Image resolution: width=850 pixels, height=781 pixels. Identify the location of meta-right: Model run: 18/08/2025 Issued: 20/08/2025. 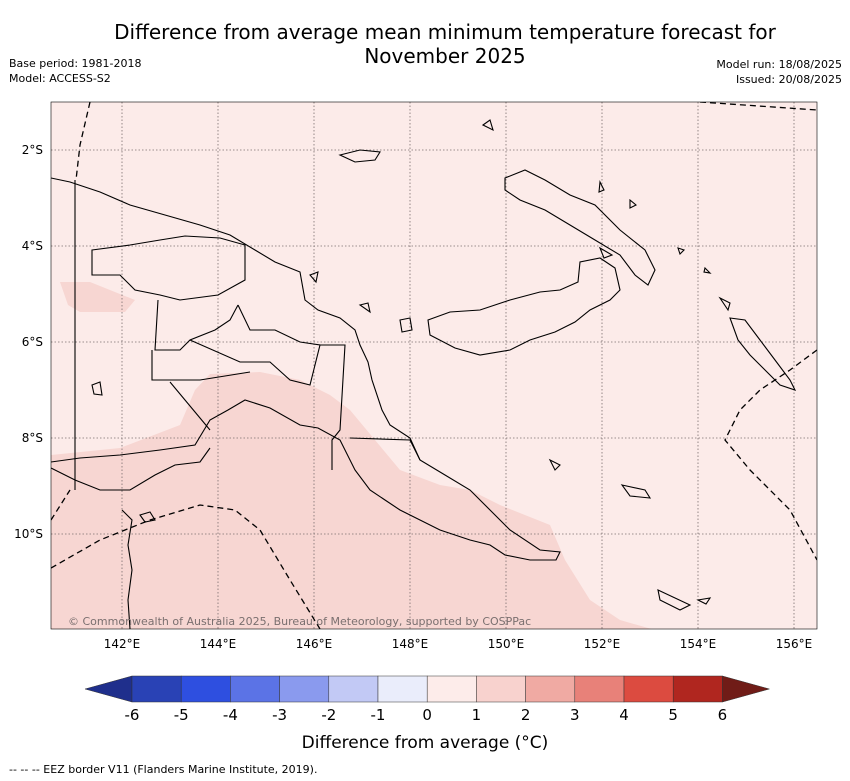
(779, 72).